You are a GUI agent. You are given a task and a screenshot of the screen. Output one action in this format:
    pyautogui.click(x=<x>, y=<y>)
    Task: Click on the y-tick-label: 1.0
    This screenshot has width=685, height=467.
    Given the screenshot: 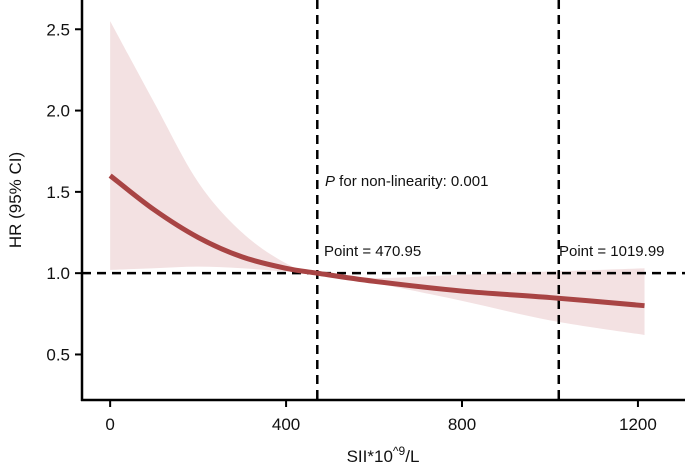 What is the action you would take?
    pyautogui.click(x=58, y=273)
    